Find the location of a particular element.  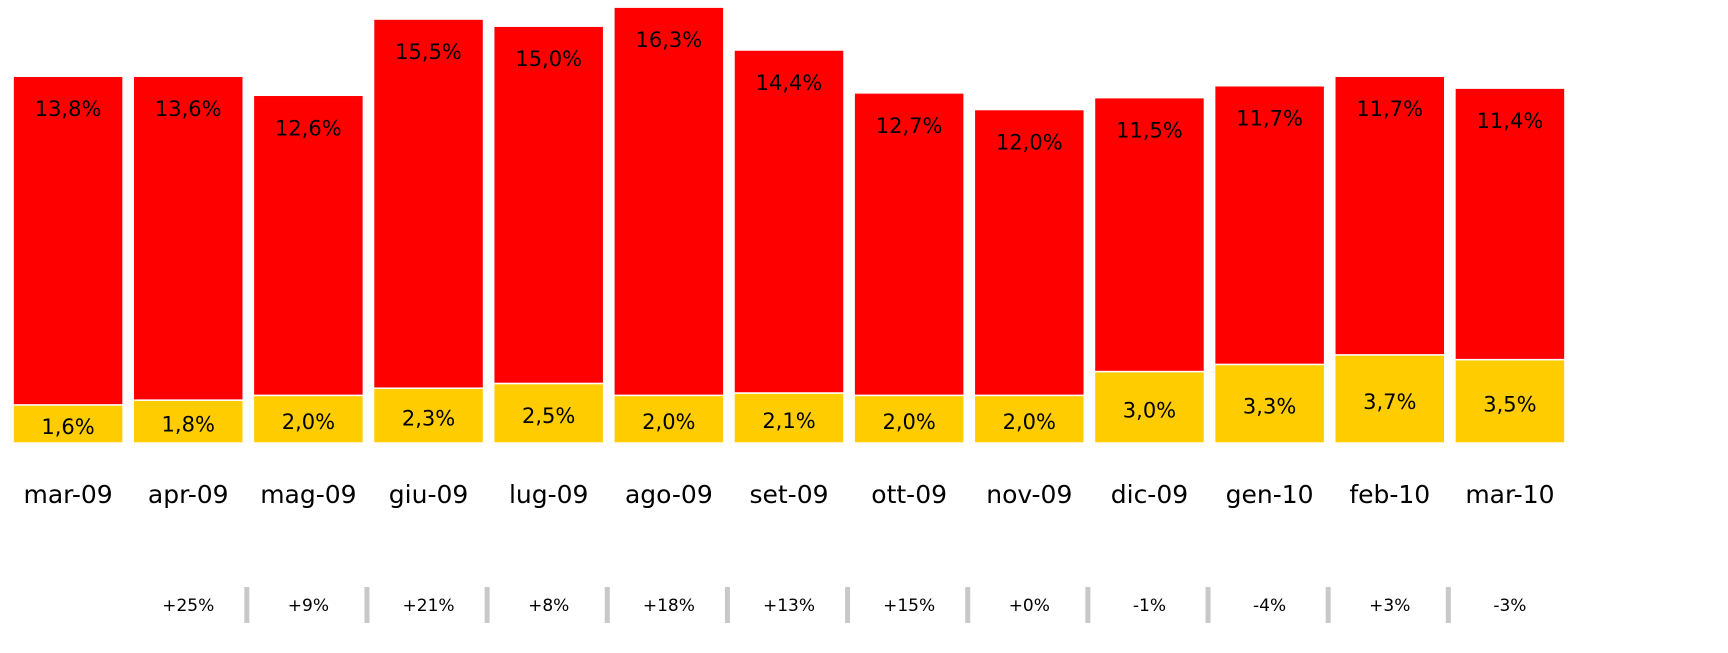

x-tick-label: apr-09 is located at coordinates (188, 494).